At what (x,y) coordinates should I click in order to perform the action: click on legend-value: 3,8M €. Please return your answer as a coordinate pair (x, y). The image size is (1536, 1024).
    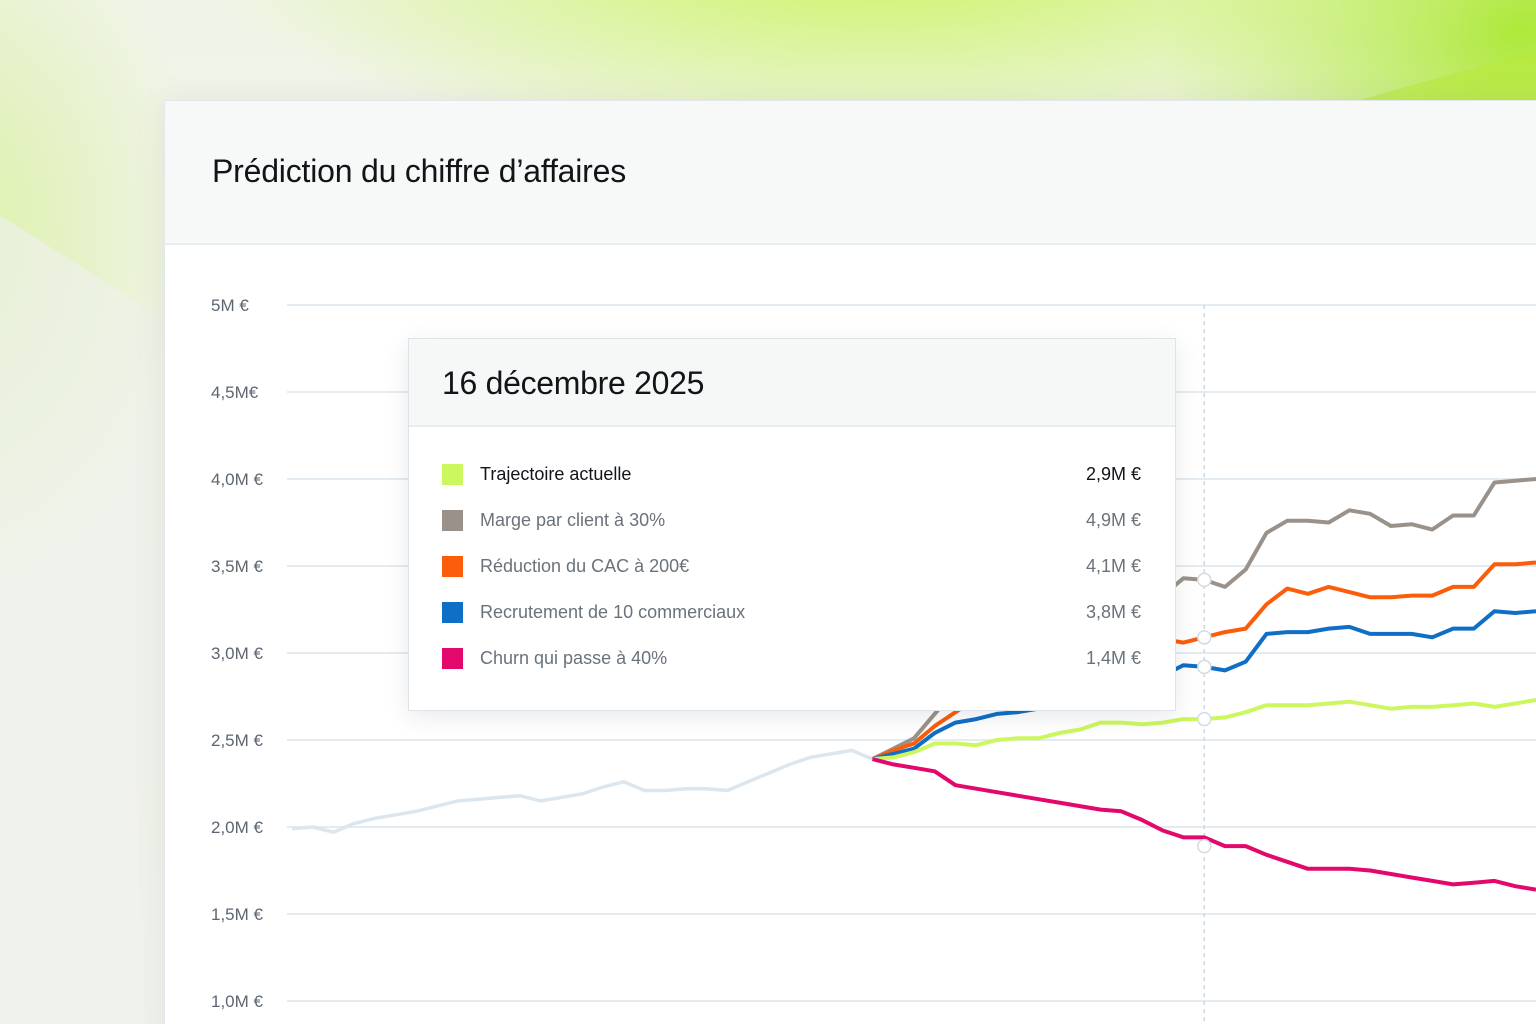
    Looking at the image, I should click on (1113, 612).